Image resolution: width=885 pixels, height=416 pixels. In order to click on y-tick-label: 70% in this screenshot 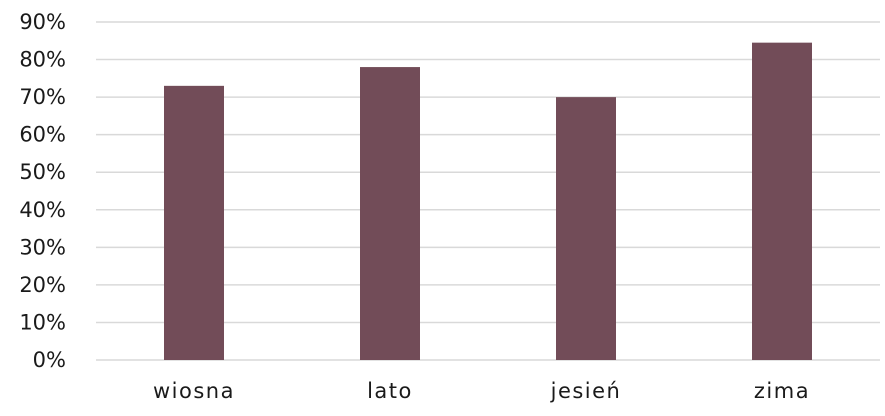, I will do `click(42, 97)`.